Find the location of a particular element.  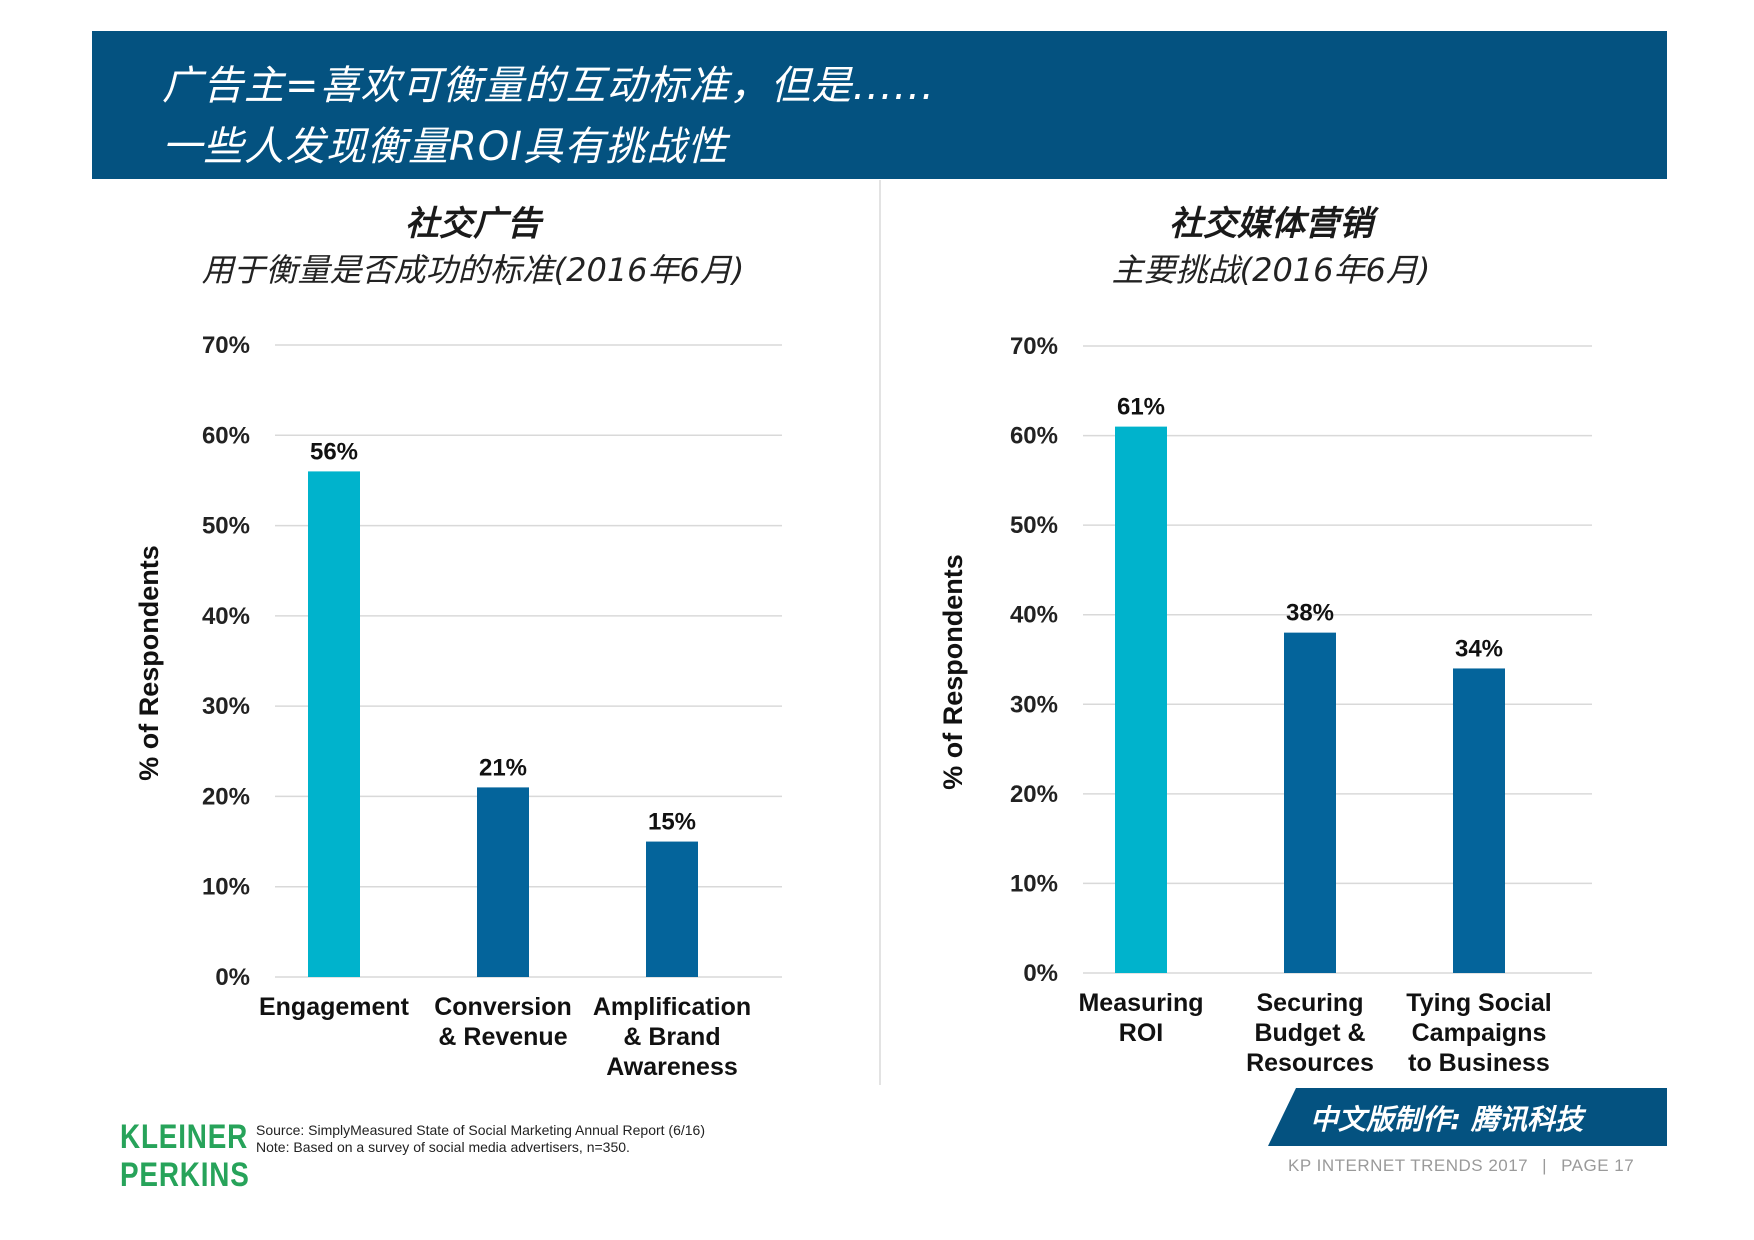

data-label: 56% is located at coordinates (334, 451).